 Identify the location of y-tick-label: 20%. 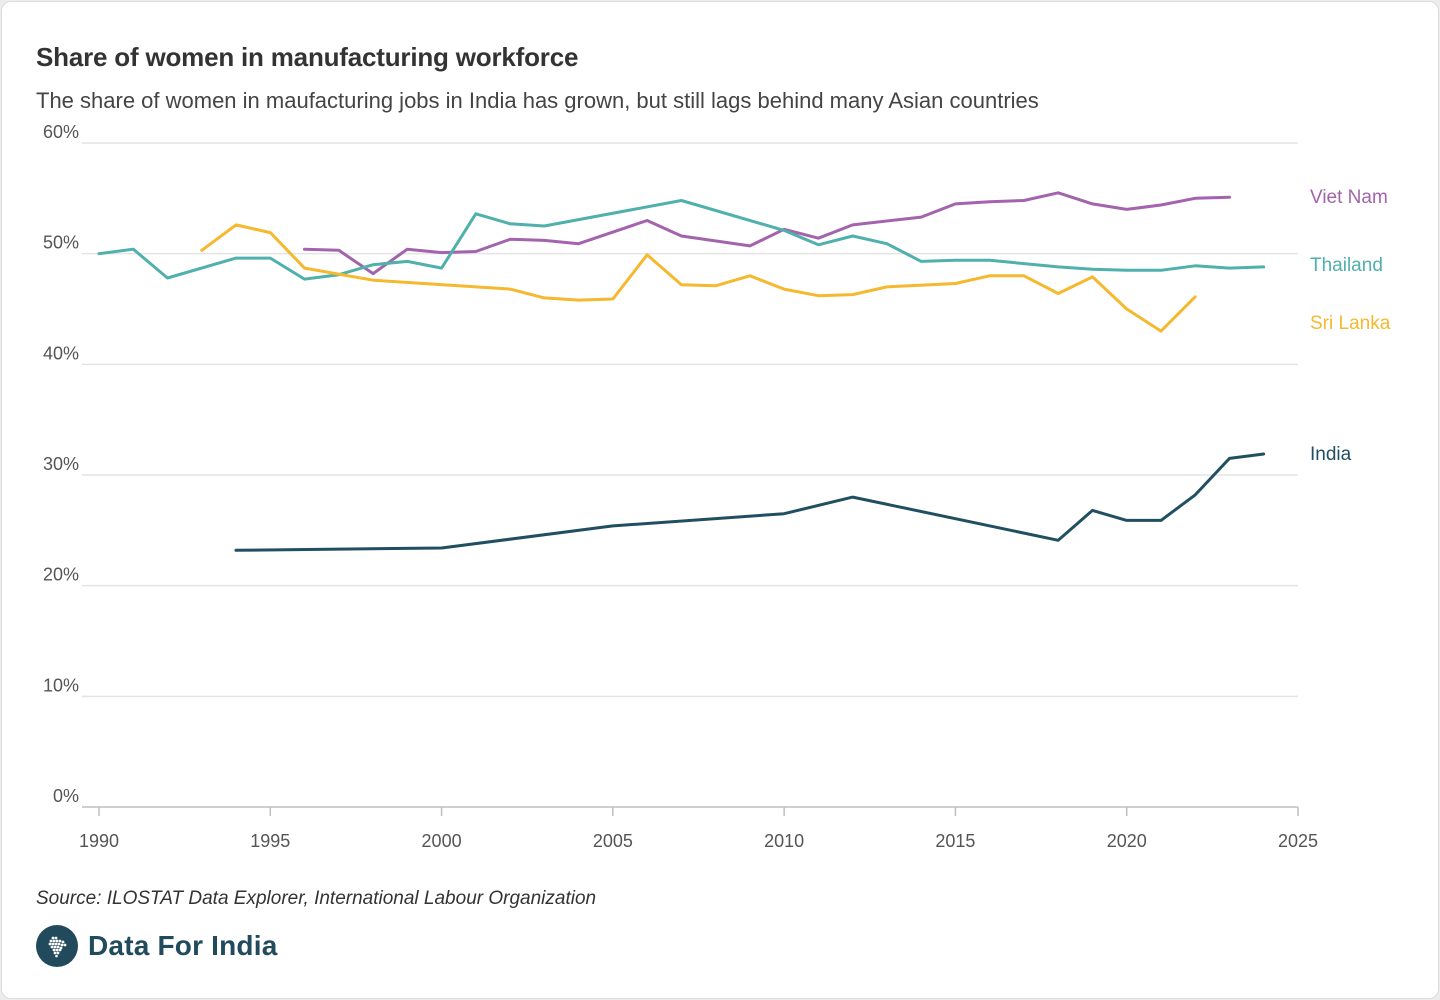
(61, 575).